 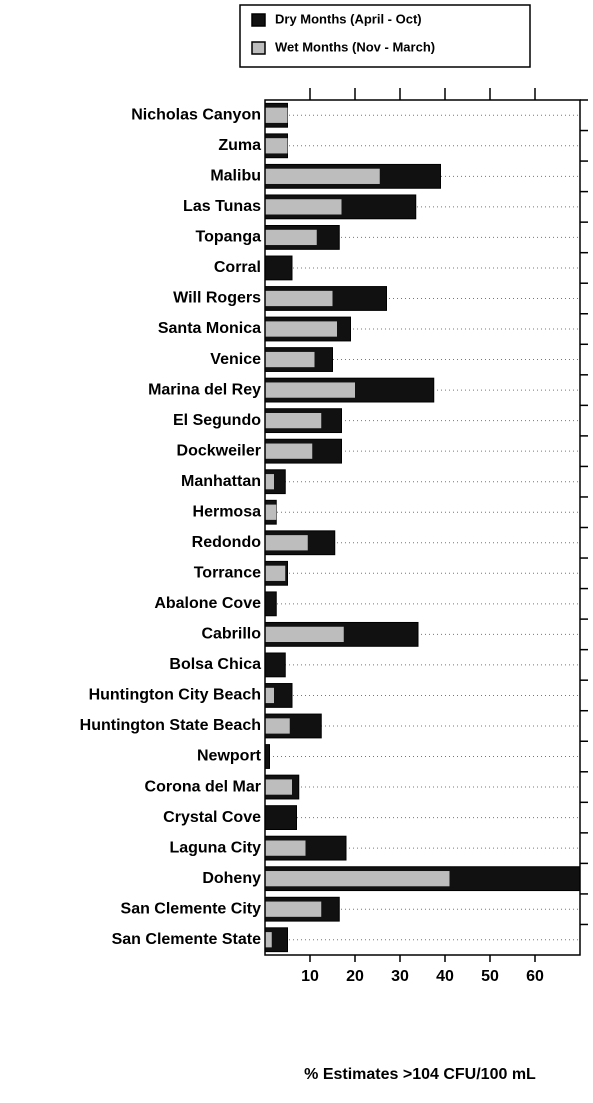 I want to click on legend-label: Wet Months (Nov - March), so click(x=355, y=46).